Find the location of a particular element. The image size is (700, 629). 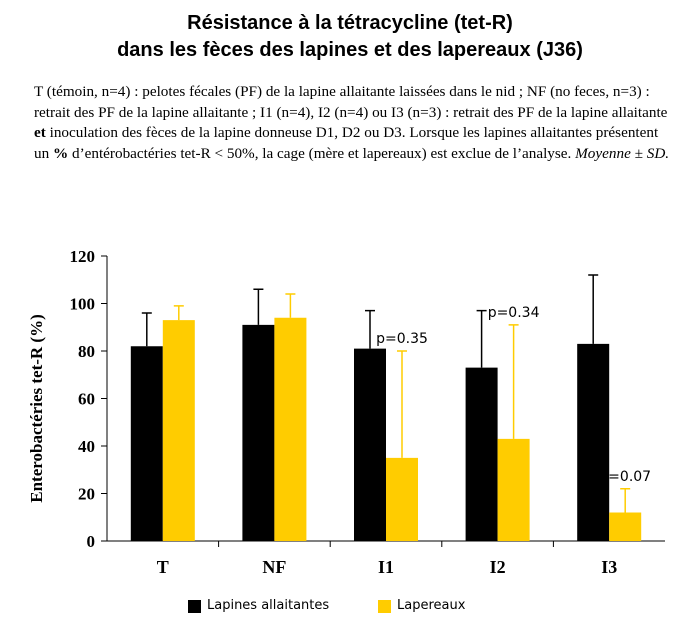

x-category-label-i1: I1 is located at coordinates (386, 567).